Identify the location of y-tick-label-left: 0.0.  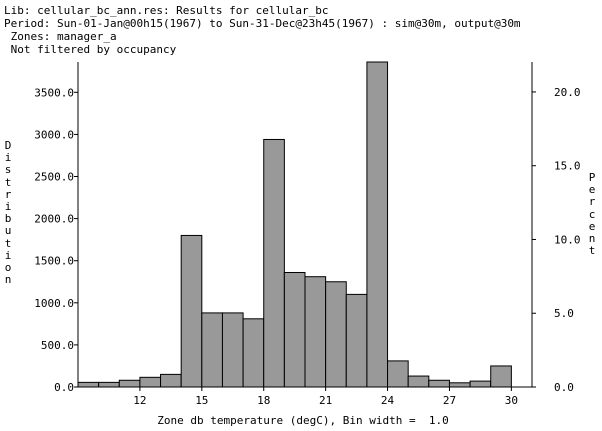
(64, 387).